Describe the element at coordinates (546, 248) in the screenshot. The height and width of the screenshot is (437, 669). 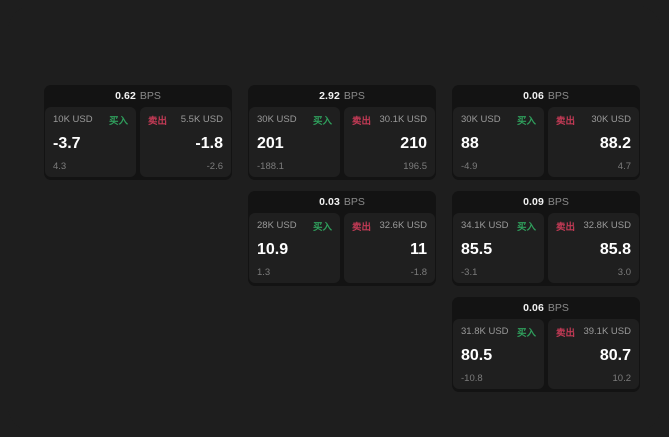
I see `card-sides: 34.1K USD 买入 85.5 -3.1 卖出 32.8K USD 85.` at that location.